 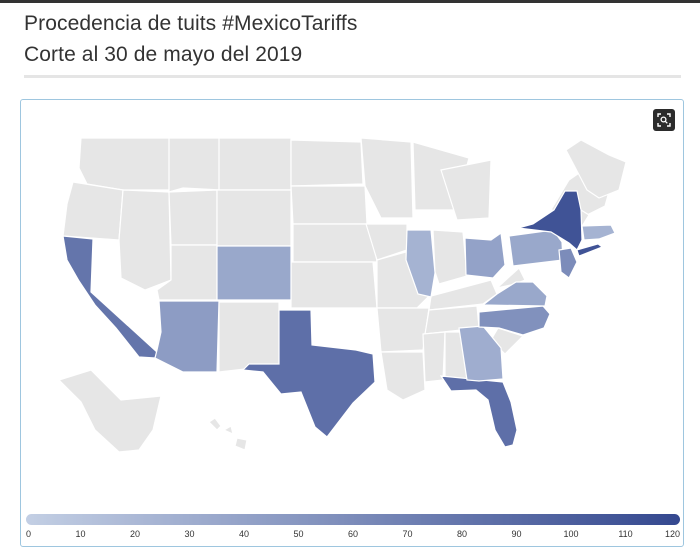 I want to click on legend-tick-label: 90, so click(x=516, y=534).